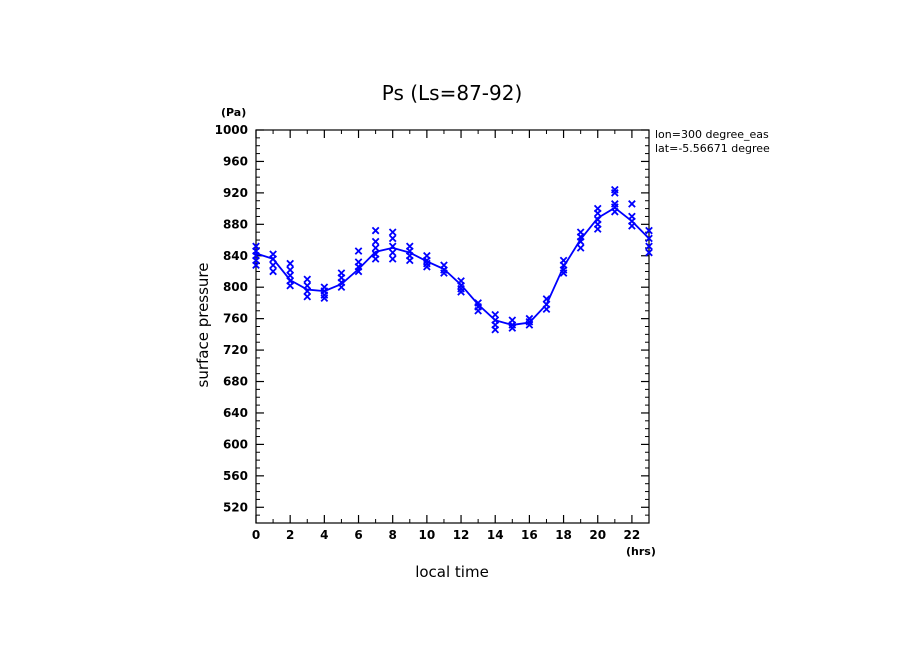 Image resolution: width=904 pixels, height=654 pixels. Describe the element at coordinates (641, 551) in the screenshot. I see `x-unit-label: (hrs)` at that location.